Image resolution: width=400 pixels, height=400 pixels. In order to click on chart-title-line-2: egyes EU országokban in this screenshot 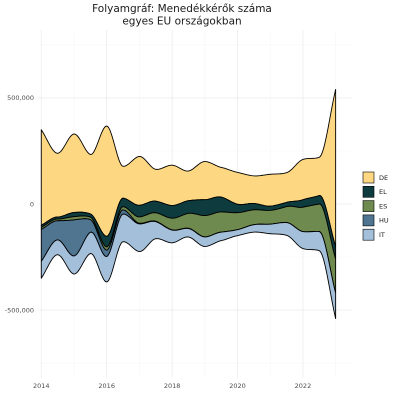, I will do `click(181, 22)`.